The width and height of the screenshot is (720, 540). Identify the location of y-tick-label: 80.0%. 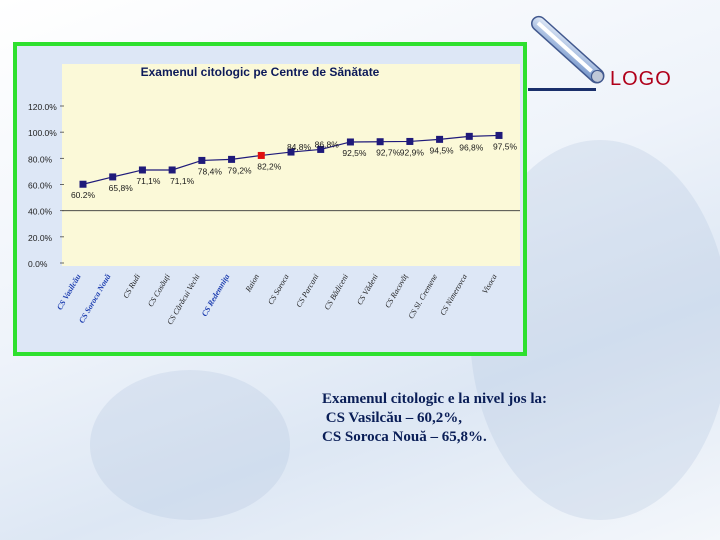
(40, 159).